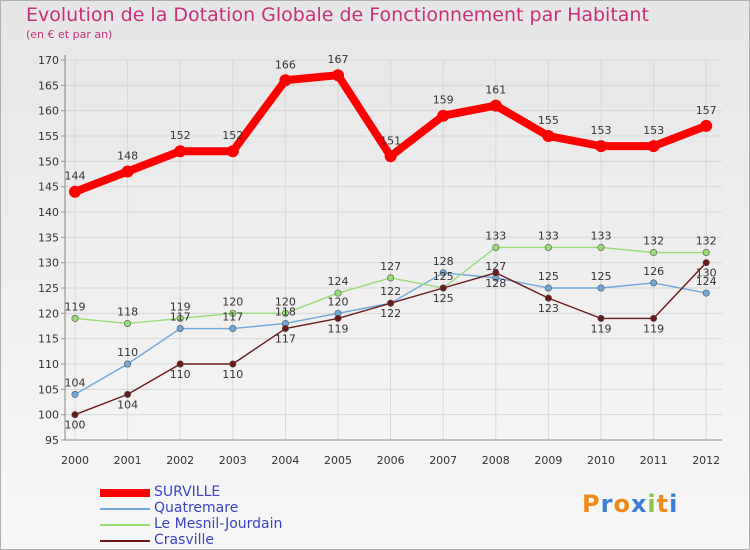  I want to click on legend-label: Quatremare, so click(196, 508).